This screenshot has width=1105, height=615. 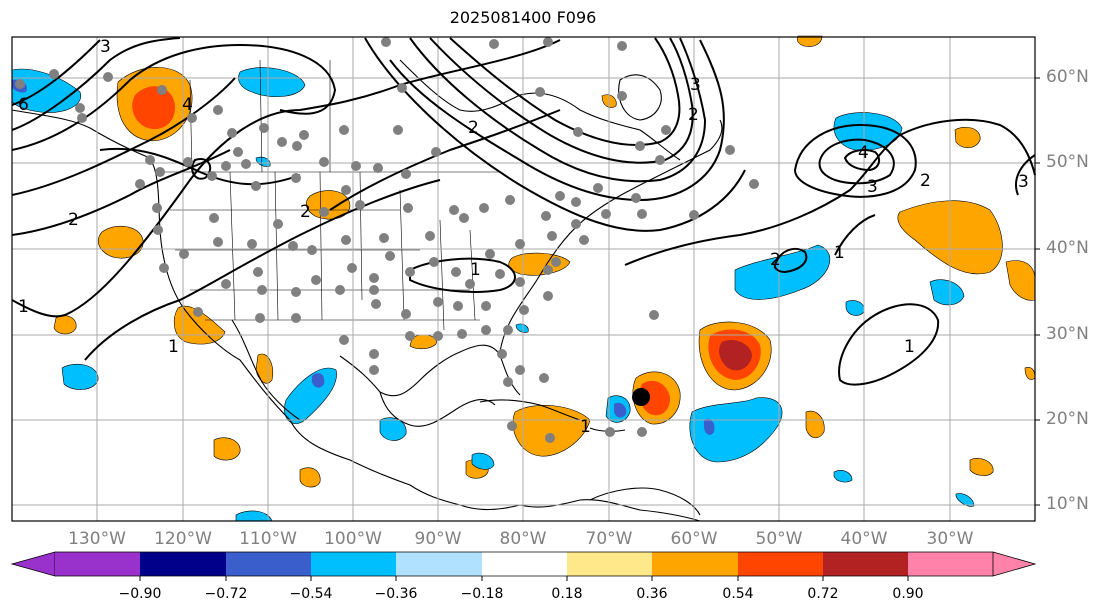 What do you see at coordinates (1037, 291) in the screenshot?
I see `axis-ticks` at bounding box center [1037, 291].